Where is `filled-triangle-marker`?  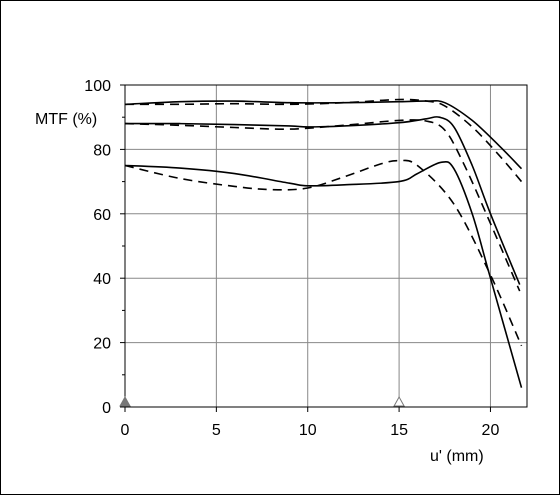 filled-triangle-marker is located at coordinates (125, 401).